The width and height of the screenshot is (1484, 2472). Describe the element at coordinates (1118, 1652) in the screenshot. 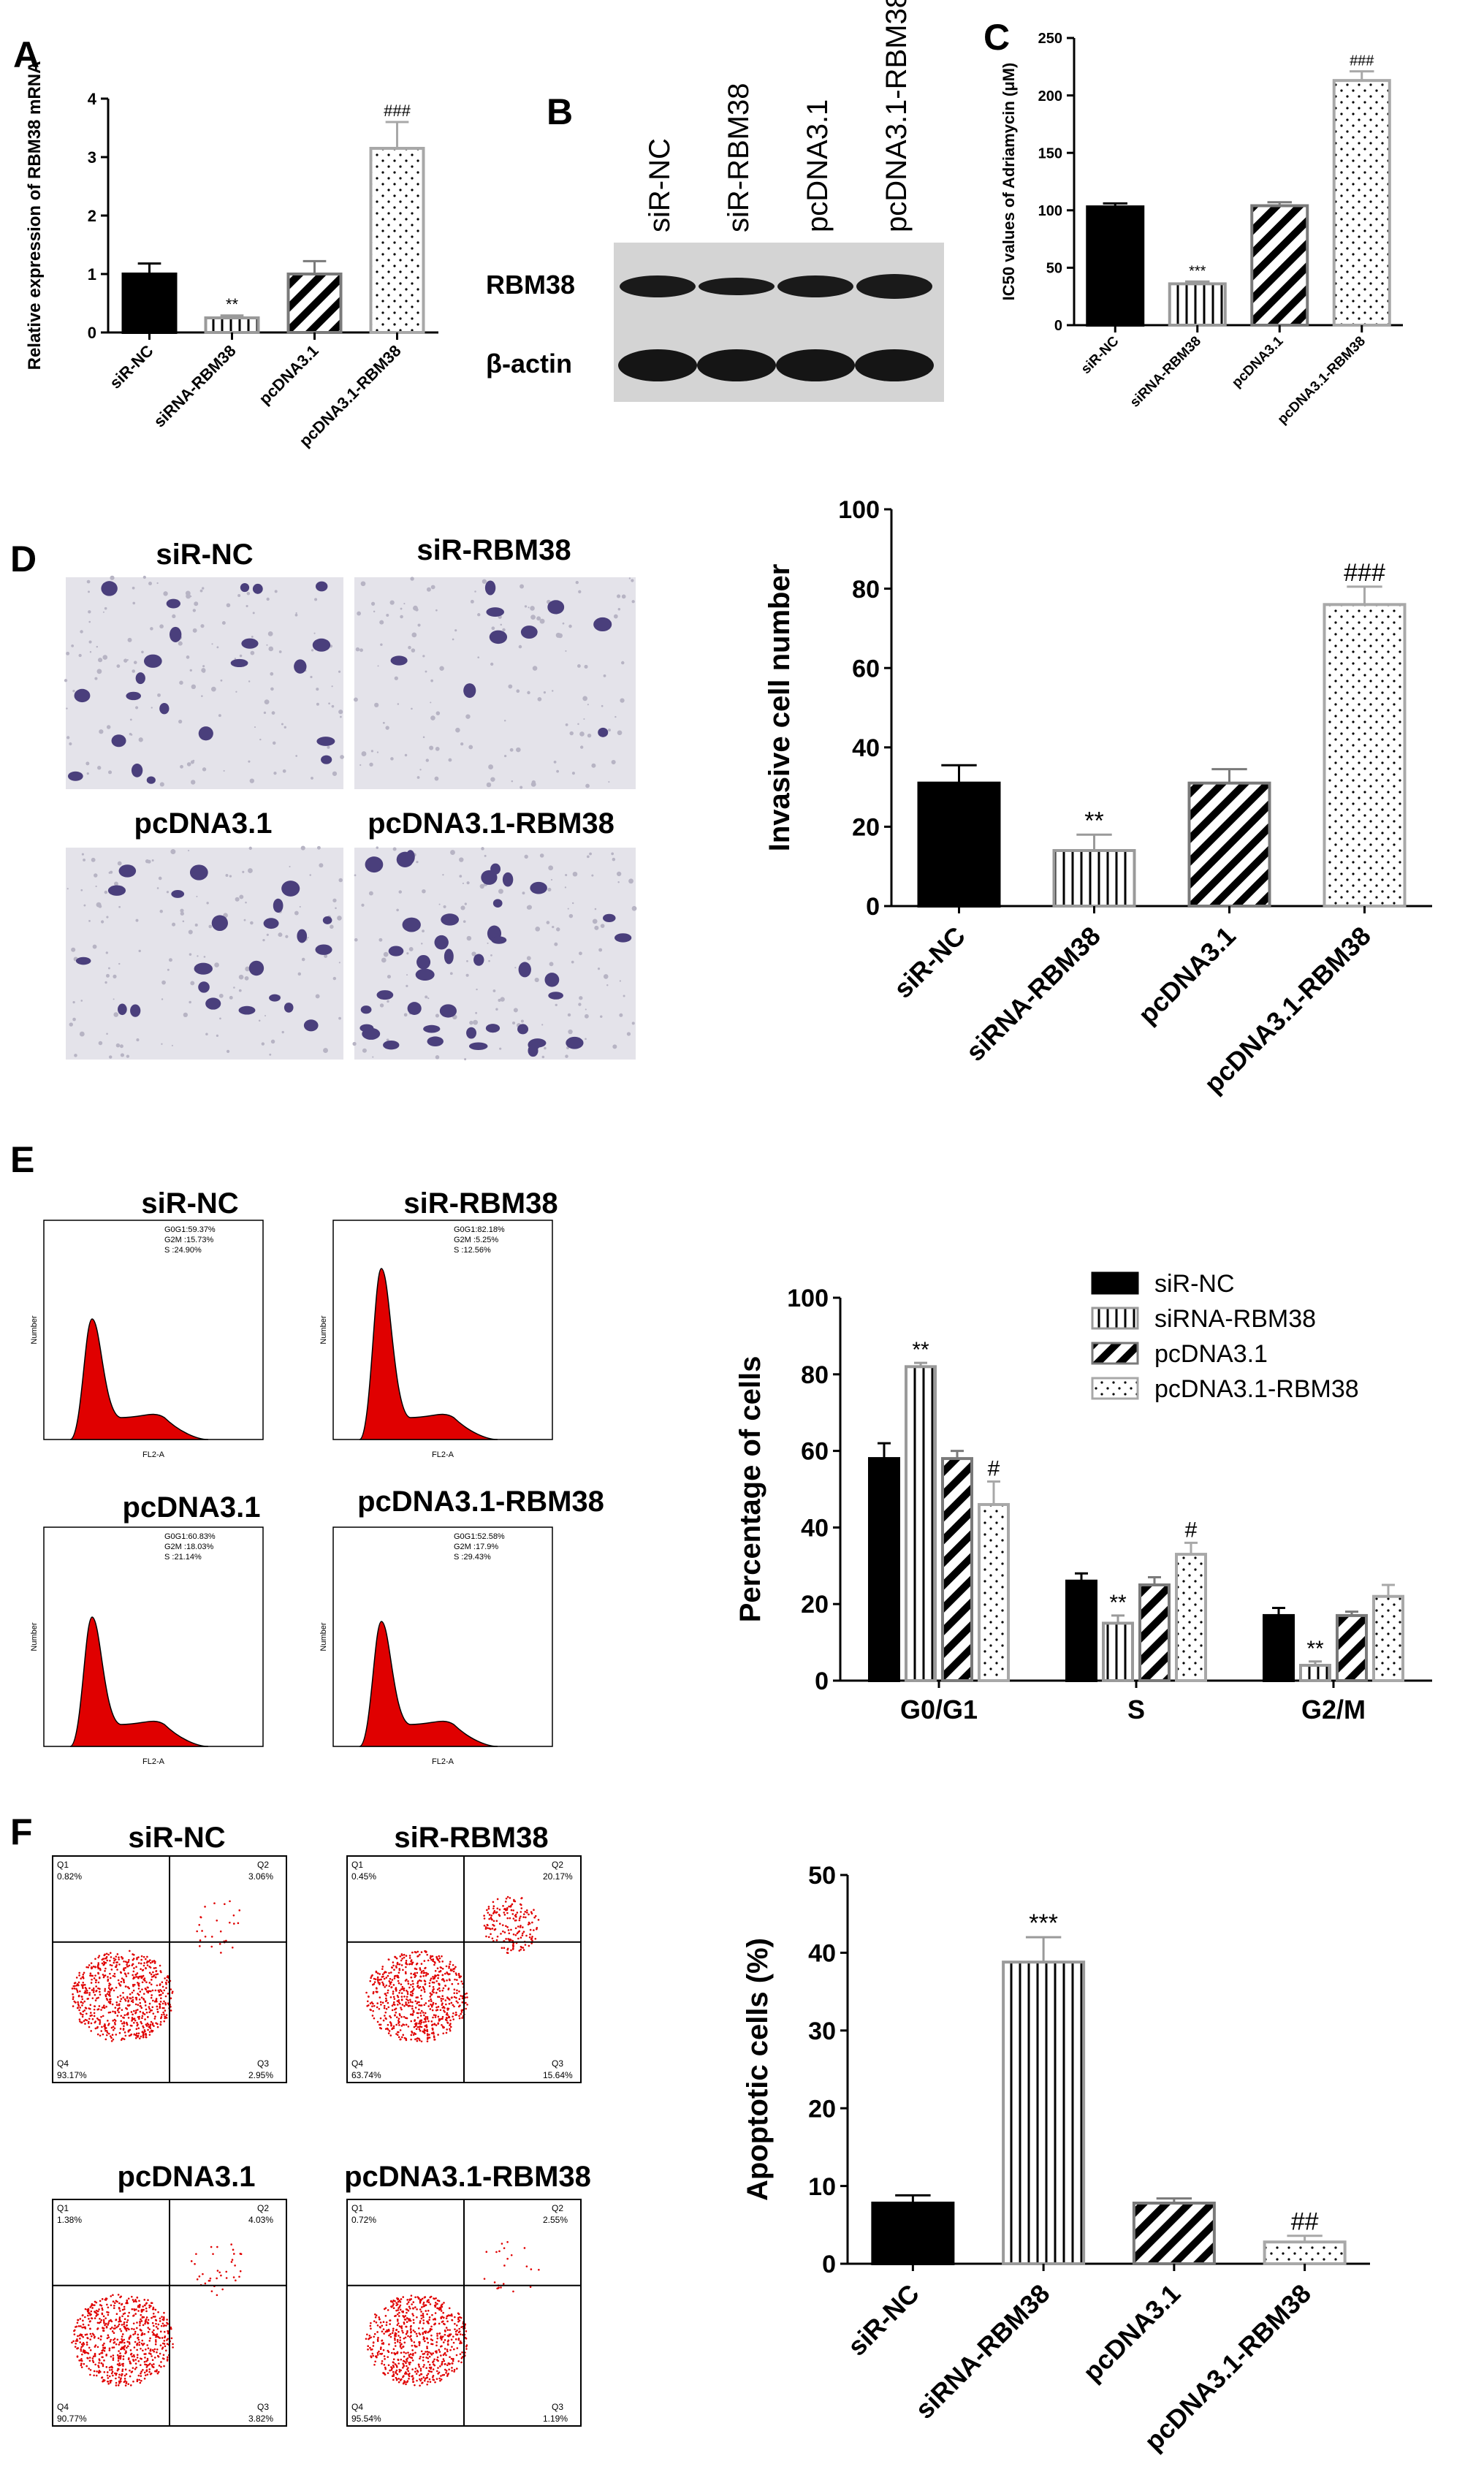

I see `bar` at that location.